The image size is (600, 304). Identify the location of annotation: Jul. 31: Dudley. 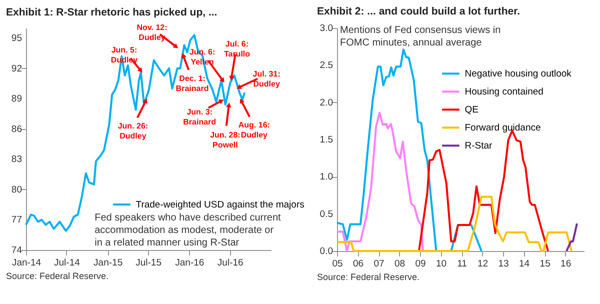
(266, 79).